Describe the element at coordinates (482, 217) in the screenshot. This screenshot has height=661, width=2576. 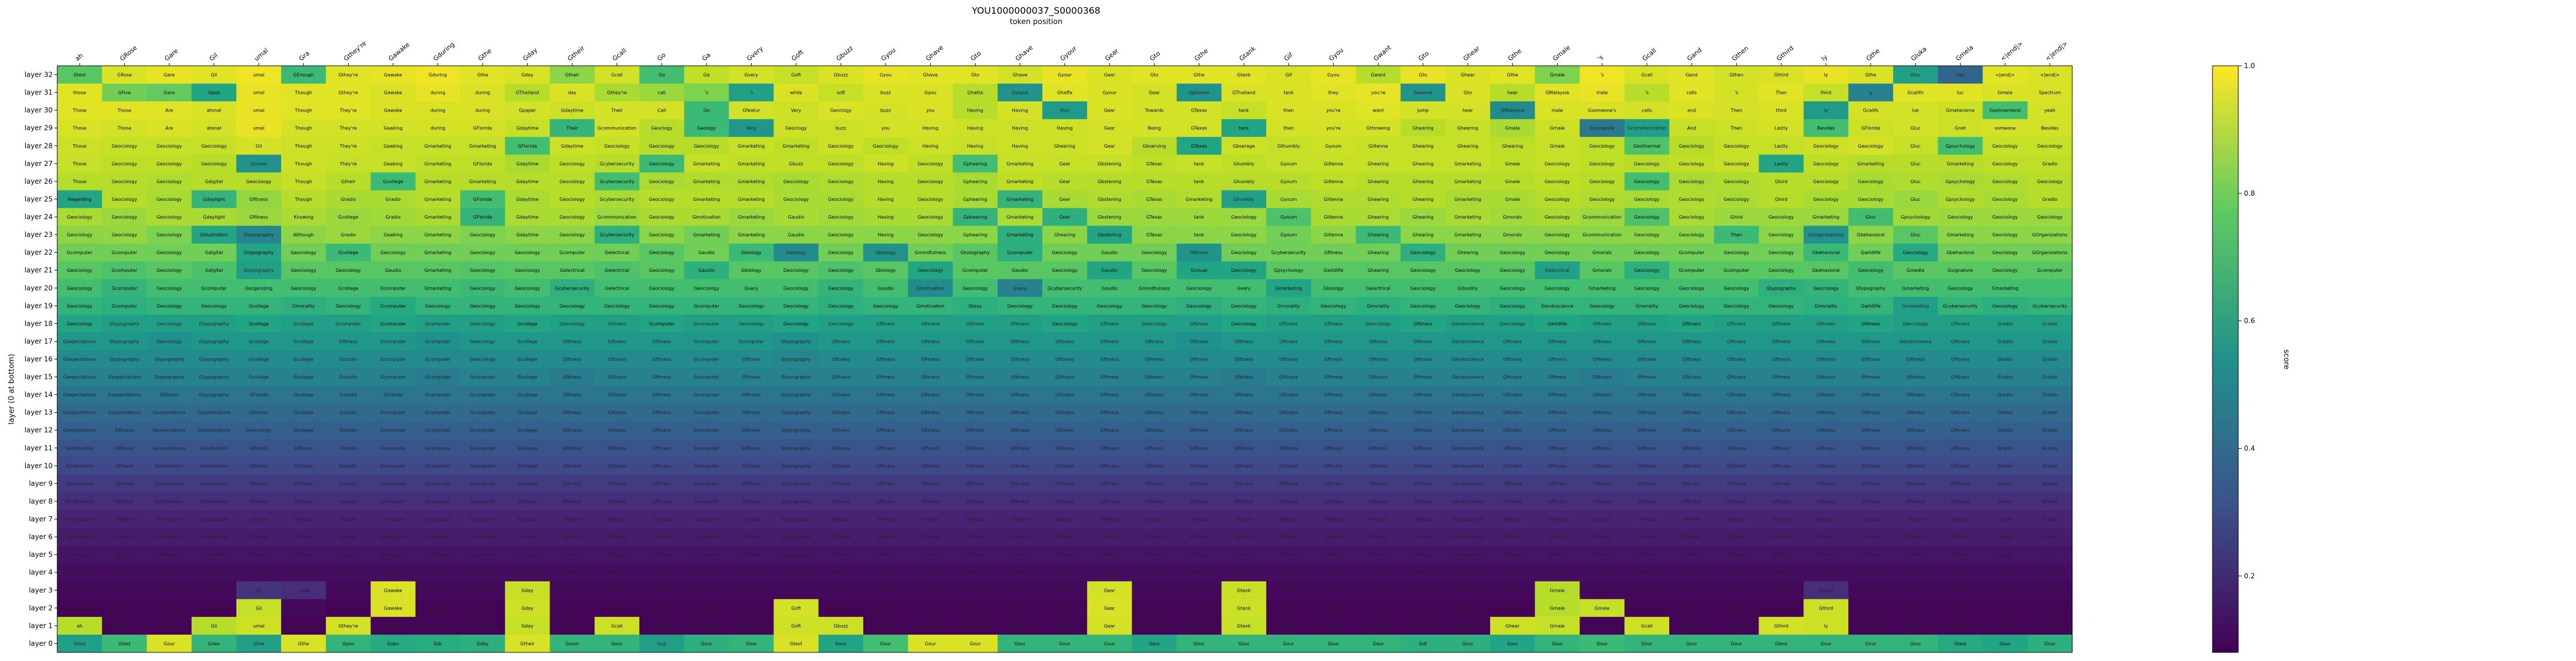
I see `cell-token-label: GFlorida` at that location.